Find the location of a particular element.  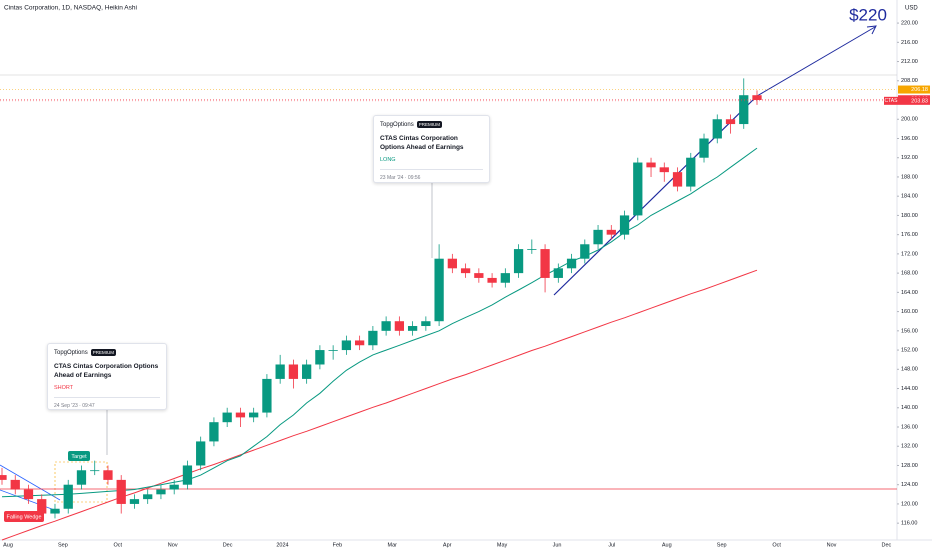

y-tick-label: 192.00 is located at coordinates (909, 158).